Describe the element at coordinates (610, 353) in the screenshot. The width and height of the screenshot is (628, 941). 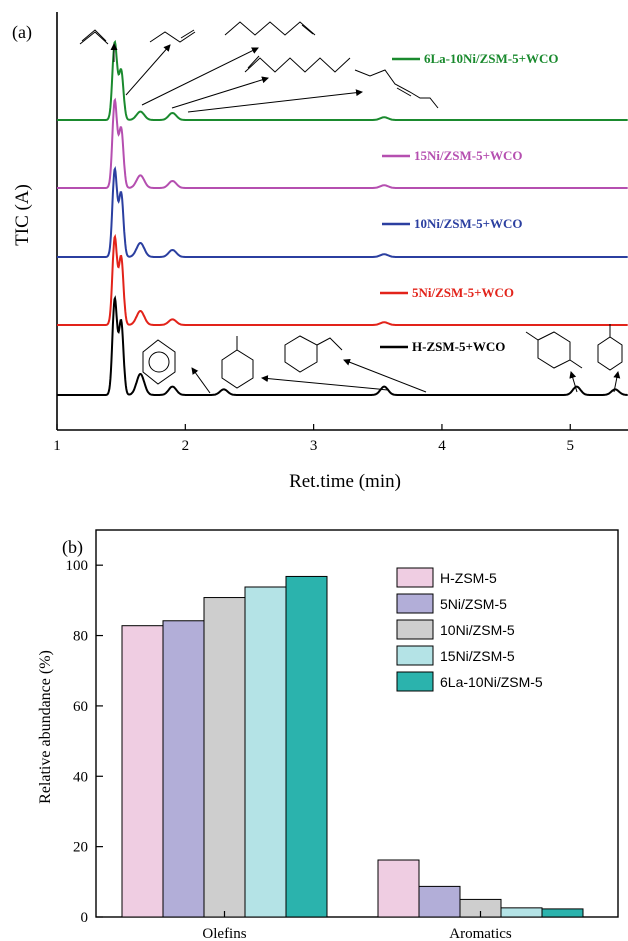
I see `trimethylbenzene-structure` at that location.